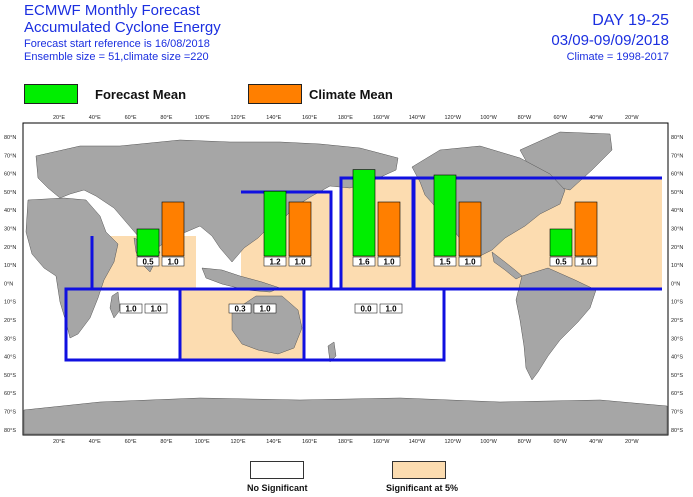 This screenshot has height=497, width=693. What do you see at coordinates (366, 309) in the screenshot?
I see `forecast-value-label: 0.0` at bounding box center [366, 309].